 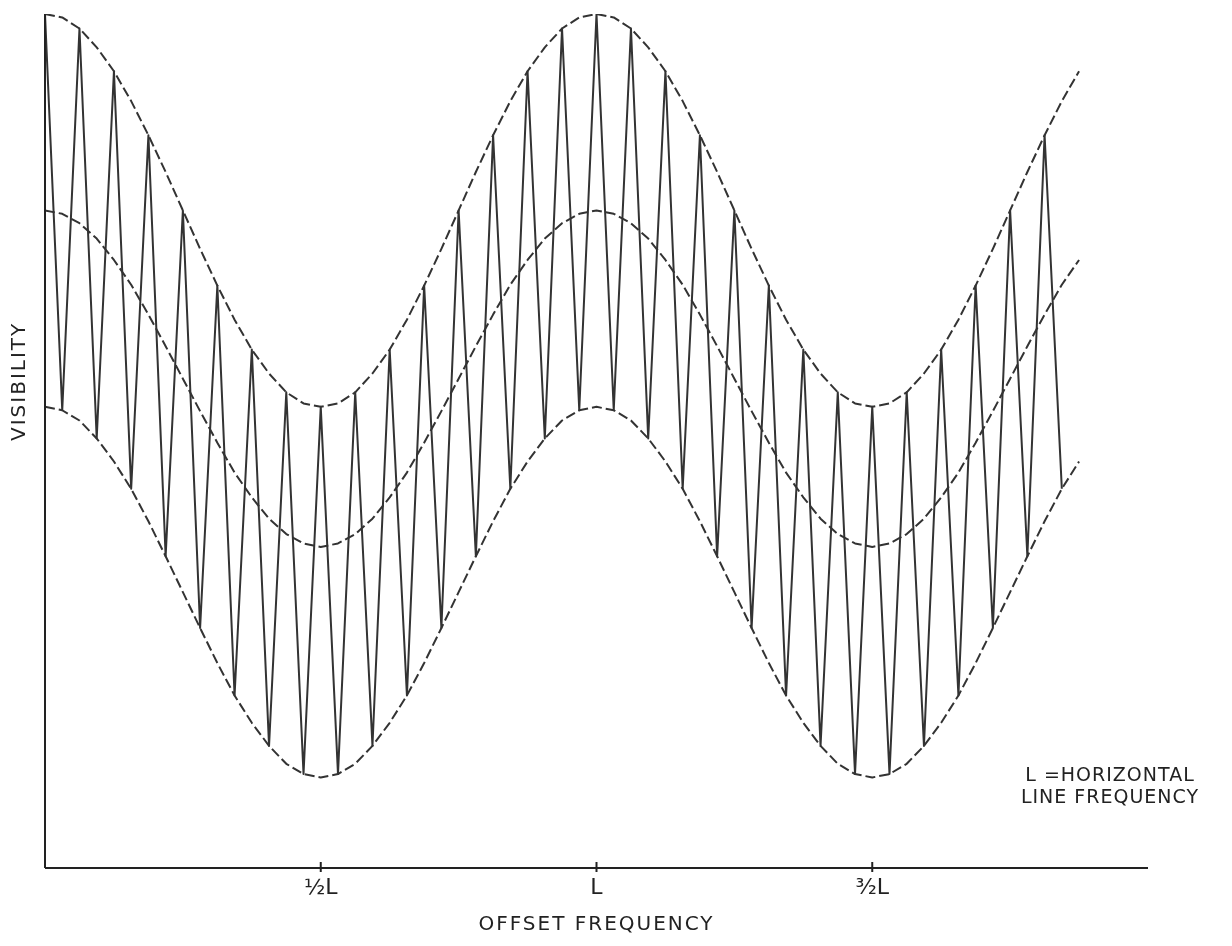 What do you see at coordinates (18, 381) in the screenshot?
I see `y-axis-title: VISIBILITY` at bounding box center [18, 381].